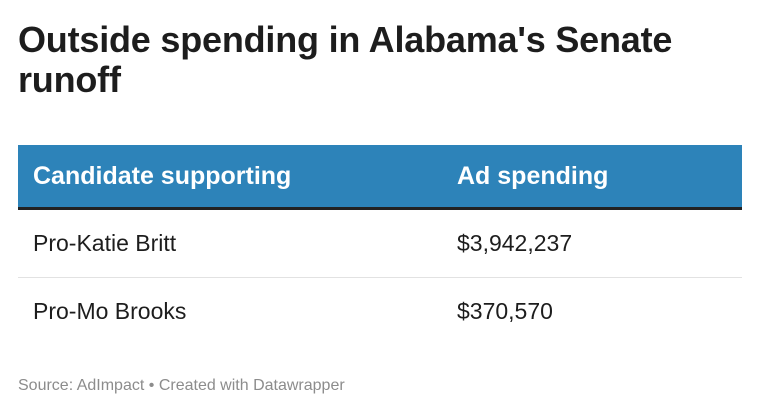 The width and height of the screenshot is (760, 420). Describe the element at coordinates (110, 311) in the screenshot. I see `cell-candidate: Pro-Mo Brooks` at that location.